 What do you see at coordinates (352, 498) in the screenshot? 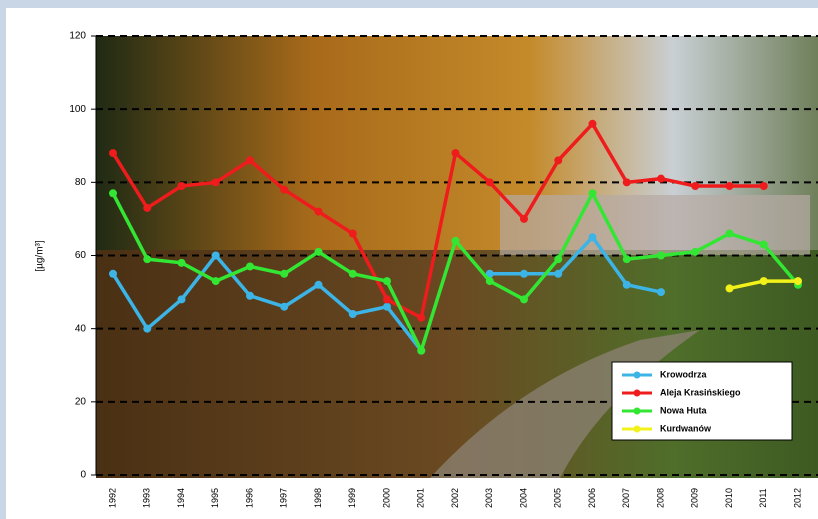
I see `x-tick-label: 1999` at bounding box center [352, 498].